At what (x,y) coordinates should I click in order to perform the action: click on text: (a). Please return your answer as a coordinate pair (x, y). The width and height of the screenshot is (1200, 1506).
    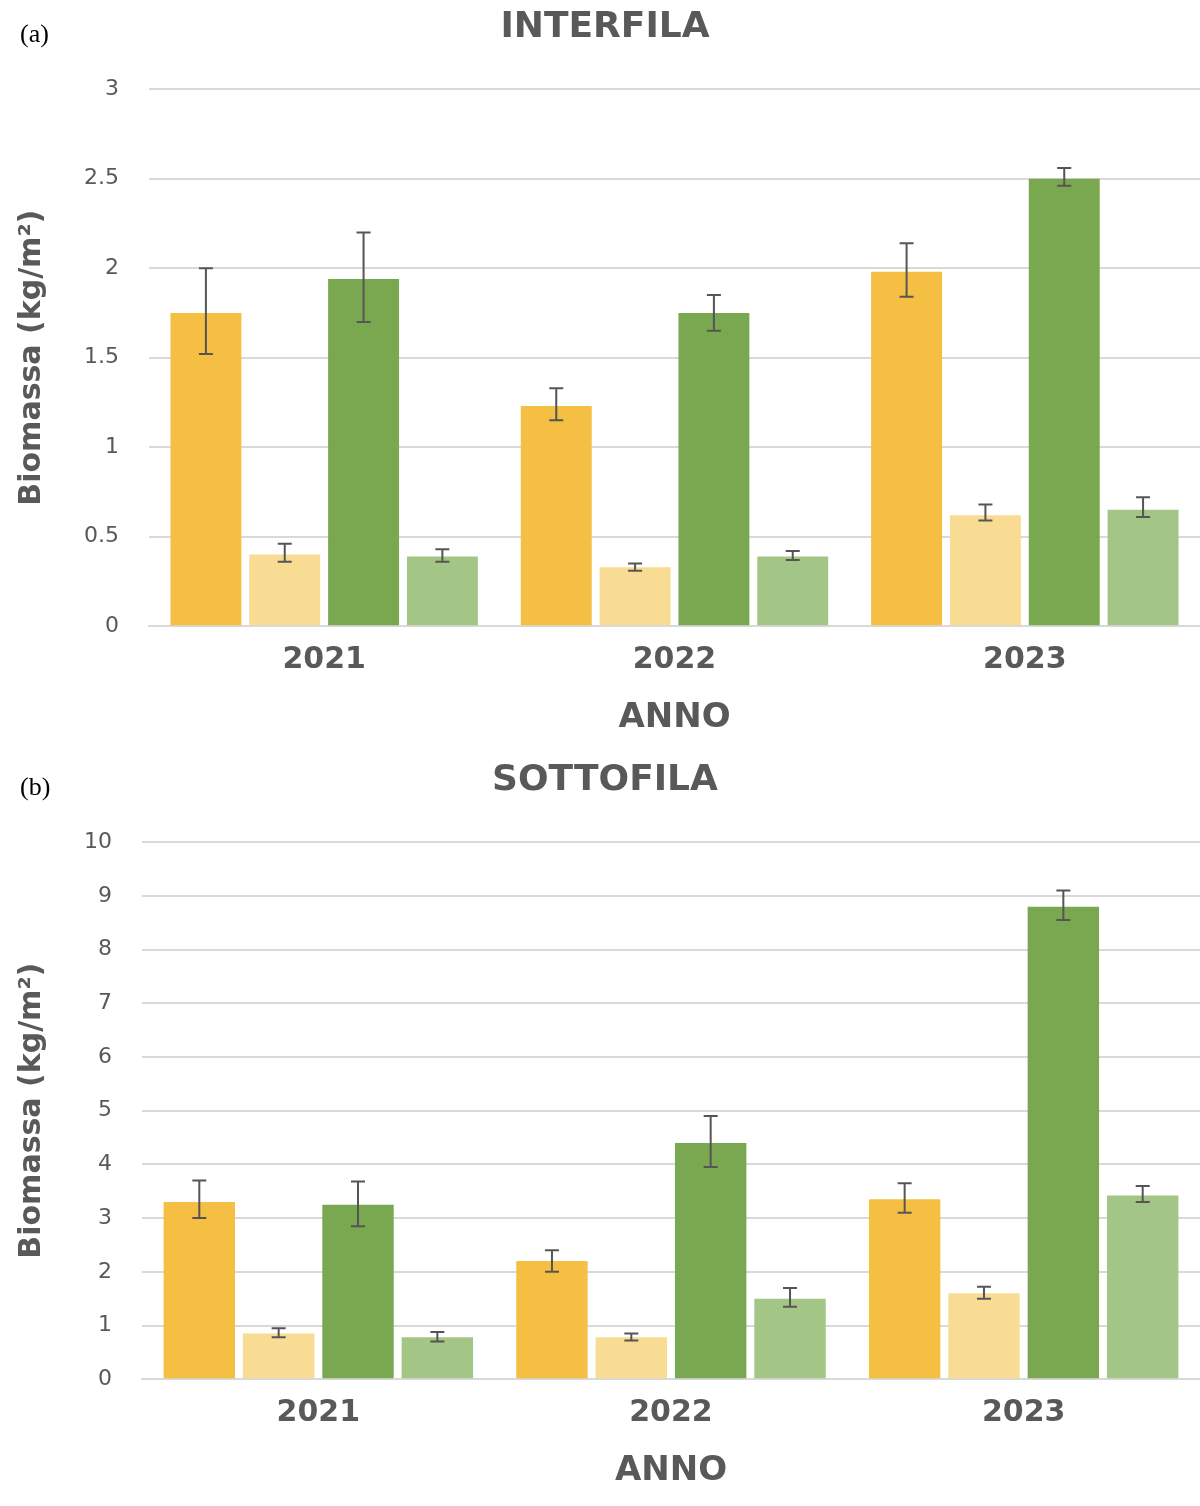
    Looking at the image, I should click on (34, 33).